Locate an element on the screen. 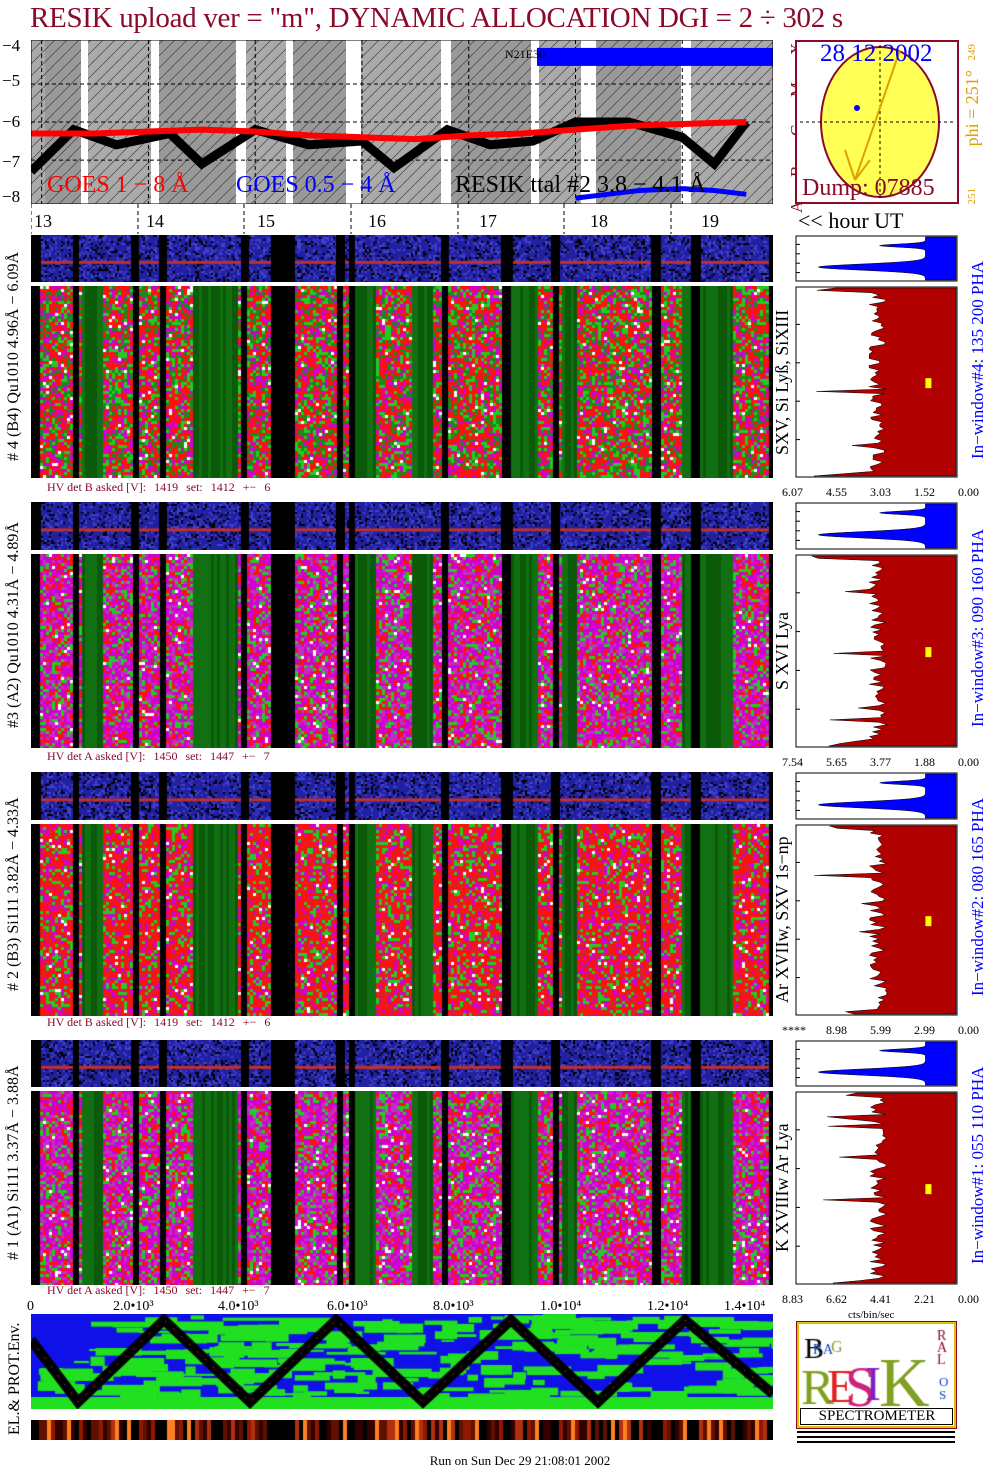 The image size is (1004, 1477). hist-tick: 8.83 is located at coordinates (792, 1299).